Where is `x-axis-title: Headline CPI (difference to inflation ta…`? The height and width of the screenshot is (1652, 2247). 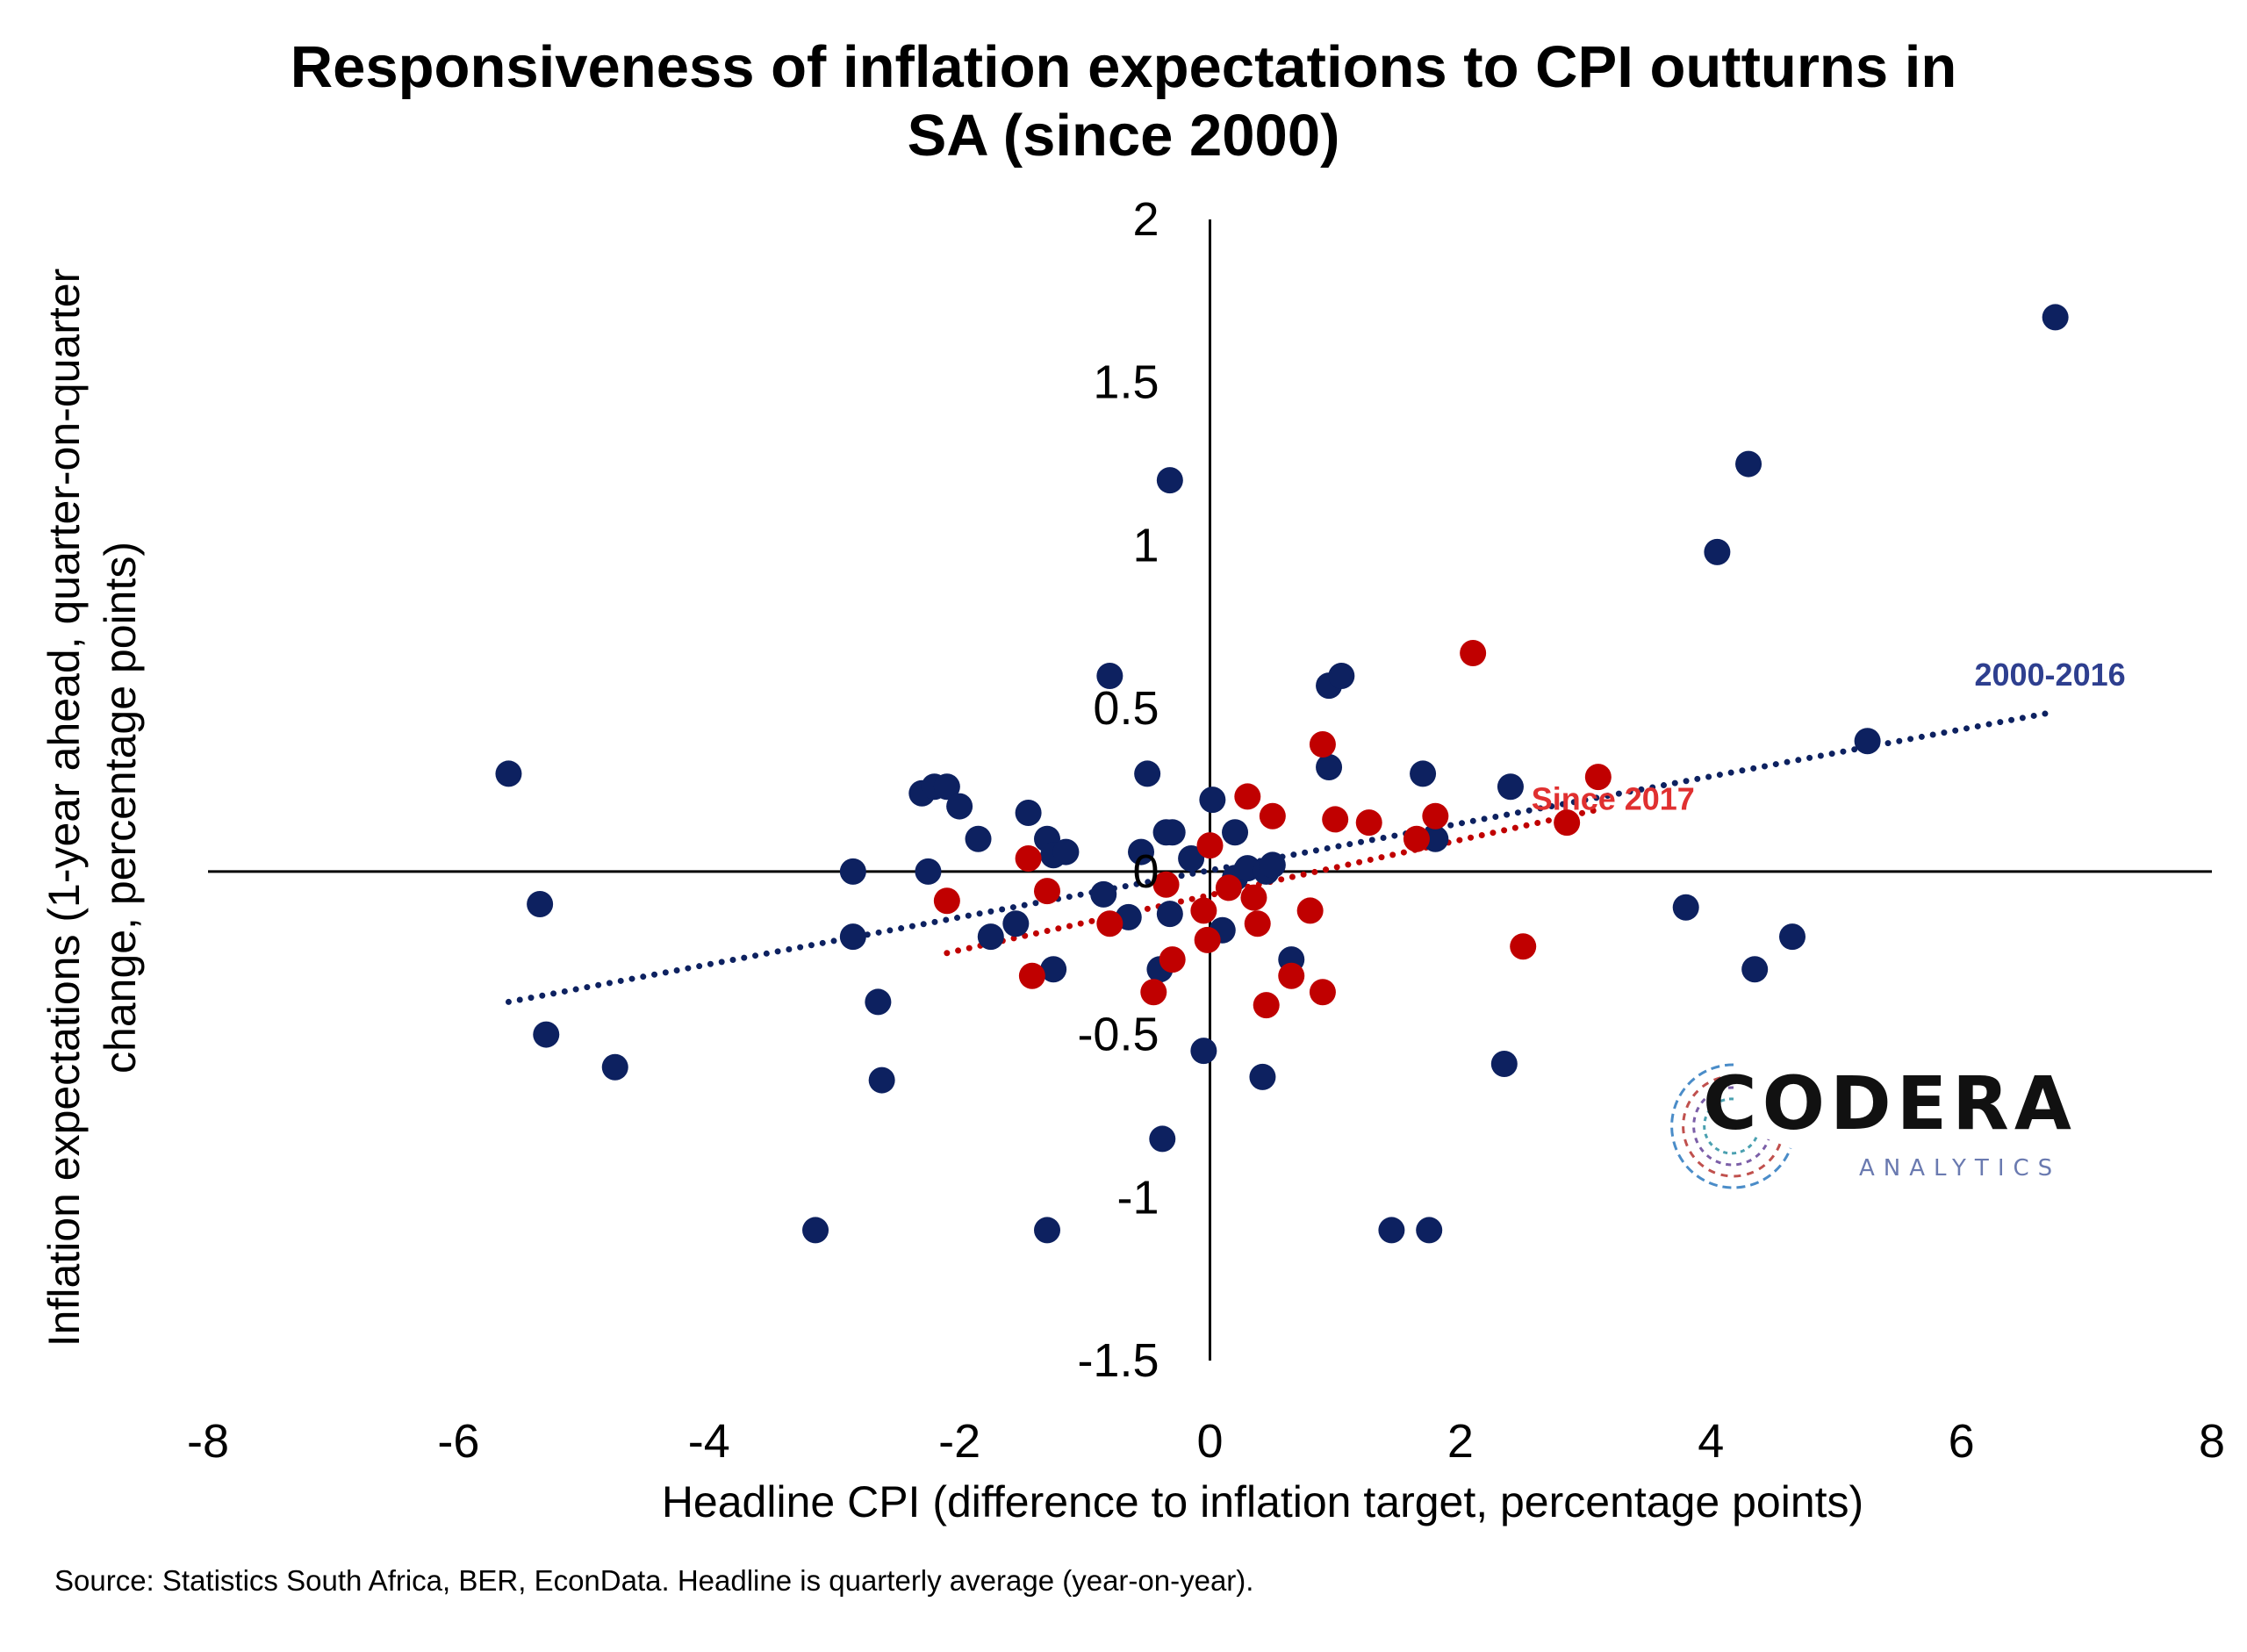 x-axis-title: Headline CPI (difference to inflation ta… is located at coordinates (1262, 1501).